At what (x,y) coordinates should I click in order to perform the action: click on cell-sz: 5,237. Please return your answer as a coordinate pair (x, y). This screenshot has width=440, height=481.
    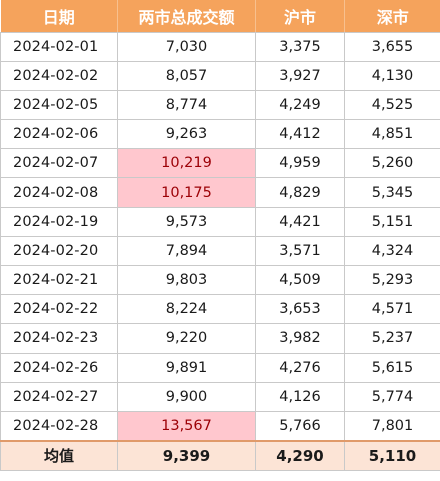
    Looking at the image, I should click on (392, 338).